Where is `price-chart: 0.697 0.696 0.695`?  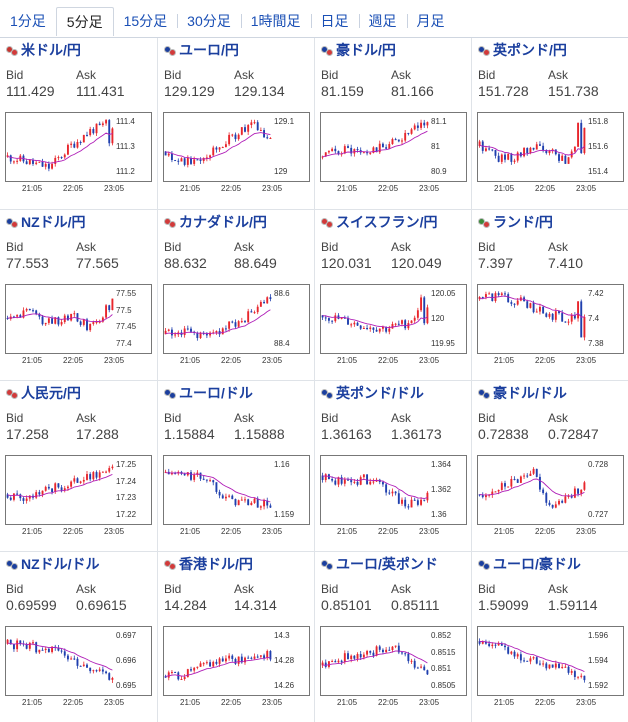
price-chart: 0.697 0.696 0.695 is located at coordinates (78, 661).